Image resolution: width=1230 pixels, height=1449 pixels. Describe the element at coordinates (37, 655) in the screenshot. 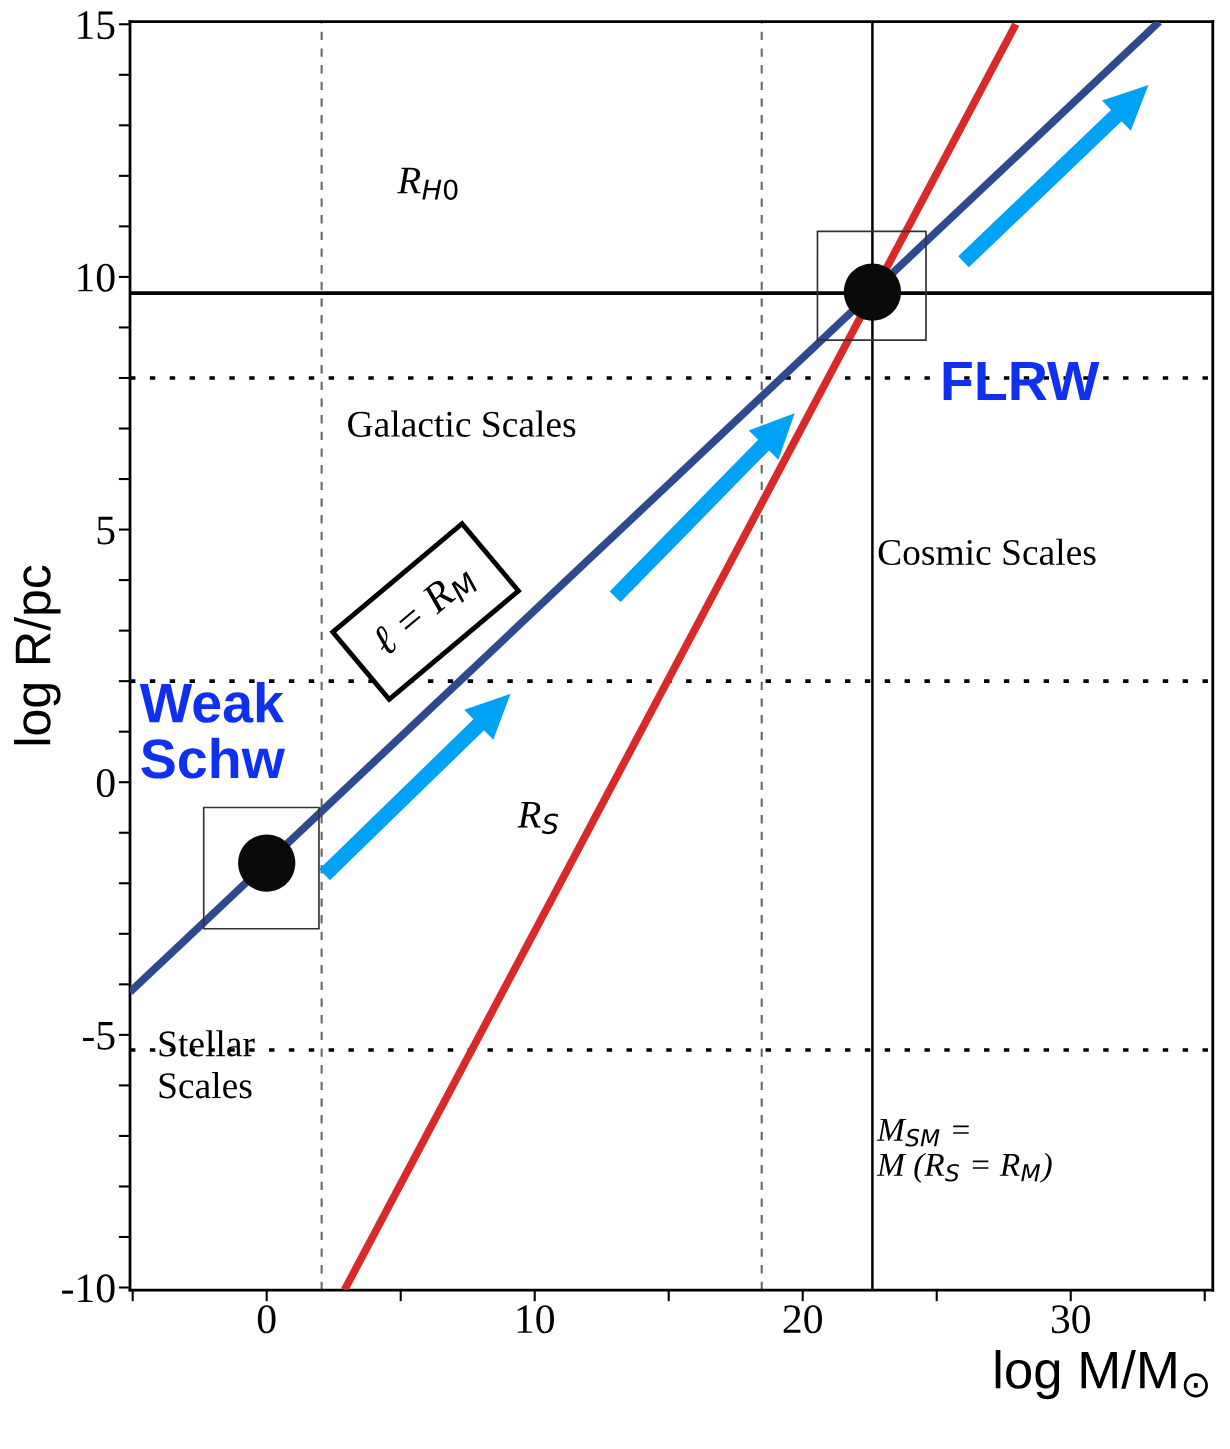

I see `y-axis-title: log R/pc` at that location.